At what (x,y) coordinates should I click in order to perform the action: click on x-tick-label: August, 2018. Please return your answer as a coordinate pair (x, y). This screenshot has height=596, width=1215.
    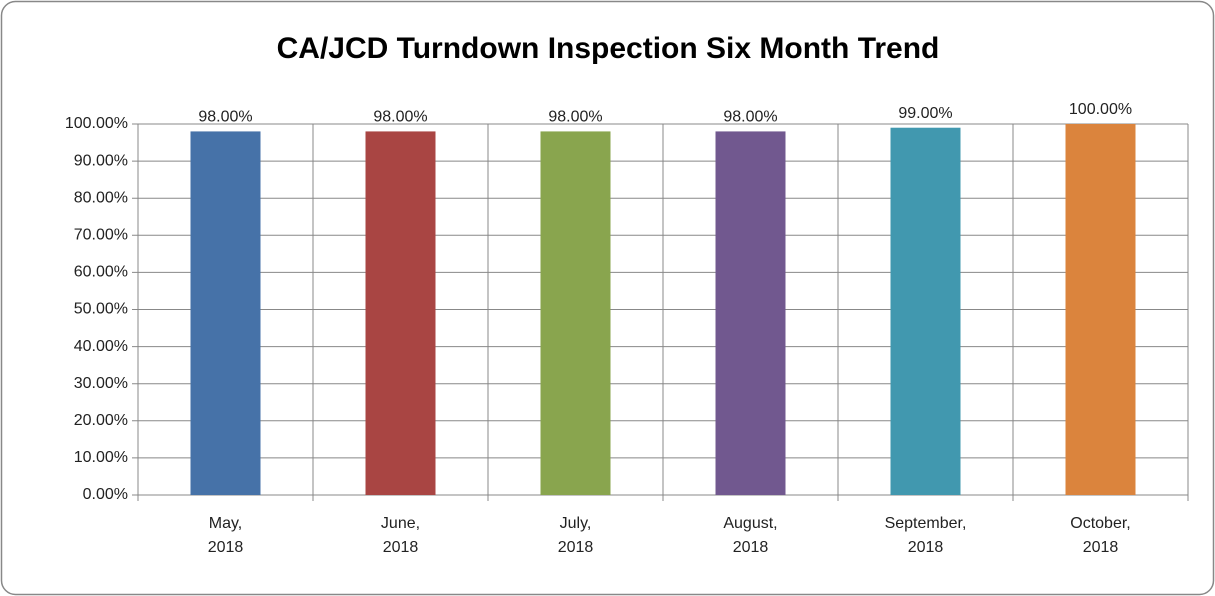
    Looking at the image, I should click on (750, 535).